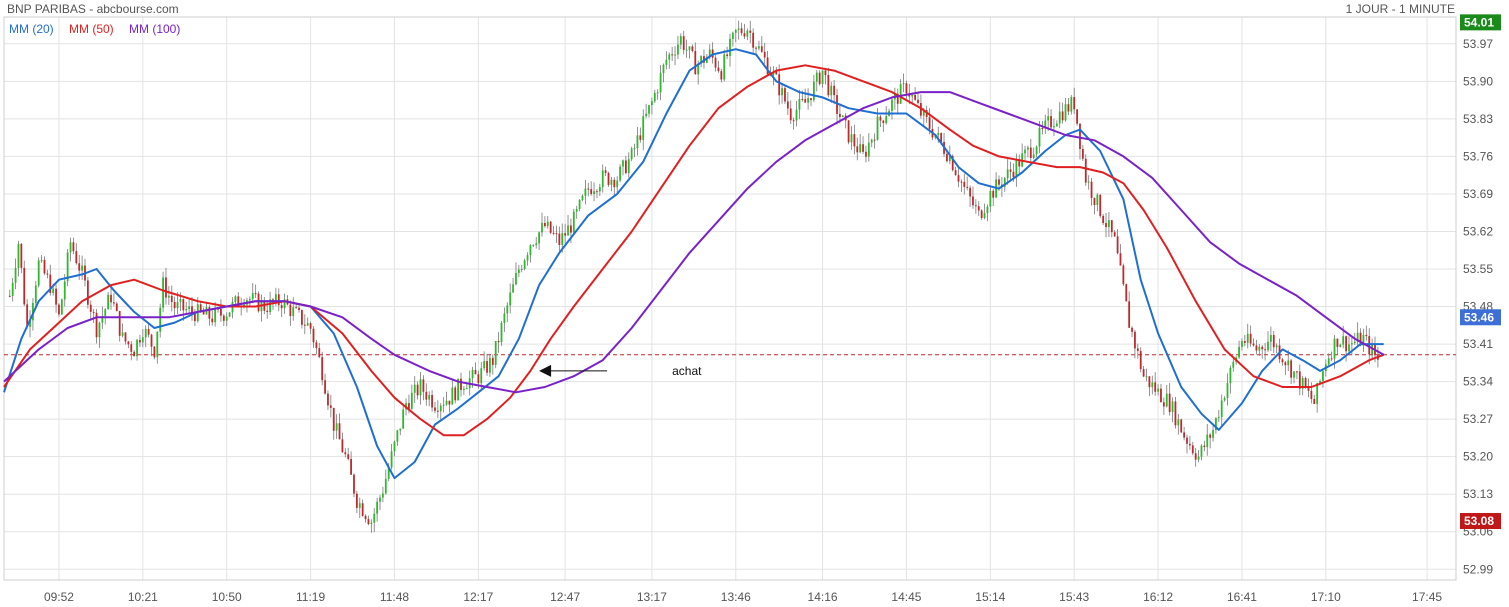 This screenshot has height=607, width=1509. What do you see at coordinates (1480, 272) in the screenshot?
I see `price-badges: 54.01 53.46 53.08` at bounding box center [1480, 272].